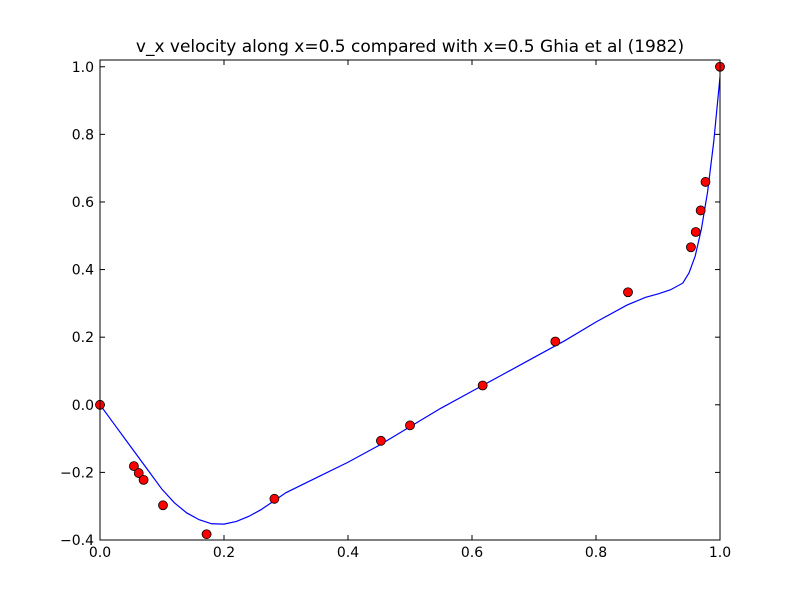 This screenshot has width=800, height=600. What do you see at coordinates (83, 135) in the screenshot?
I see `y-tick-label: 0.8` at bounding box center [83, 135].